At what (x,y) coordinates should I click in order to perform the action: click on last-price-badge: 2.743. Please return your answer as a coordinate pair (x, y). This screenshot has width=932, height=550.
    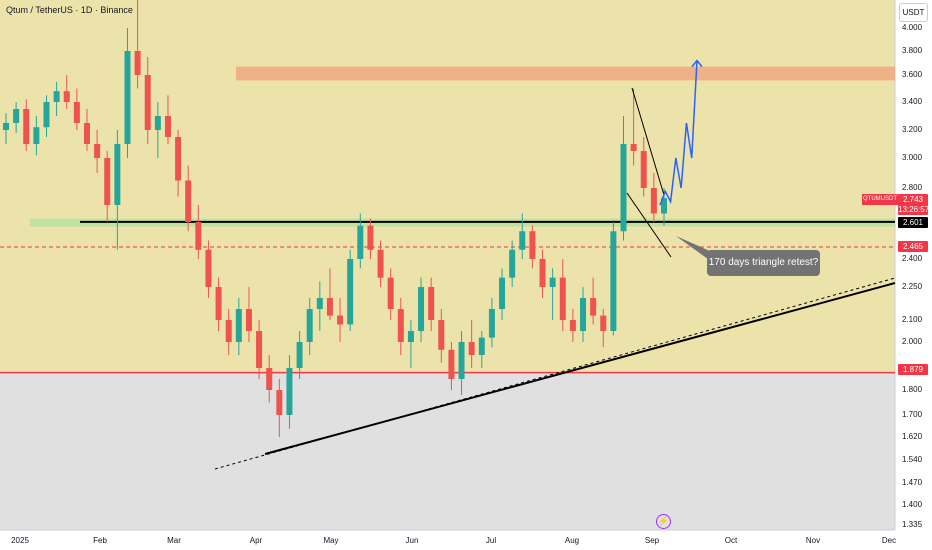
    Looking at the image, I should click on (913, 199).